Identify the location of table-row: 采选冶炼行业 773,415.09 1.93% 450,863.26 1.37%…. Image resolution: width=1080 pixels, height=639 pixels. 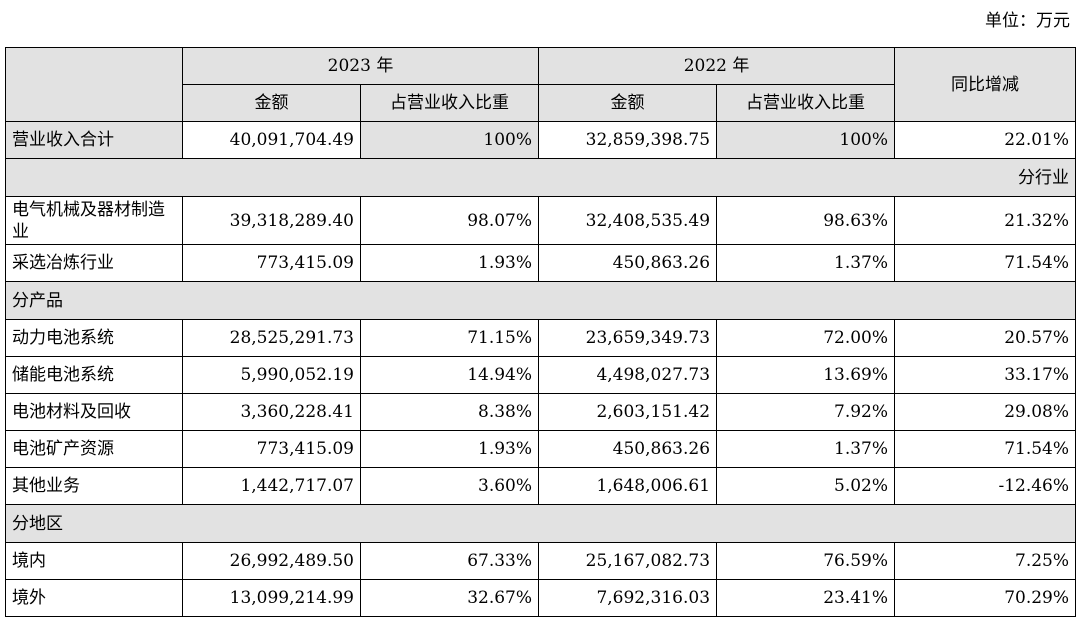
(541, 263).